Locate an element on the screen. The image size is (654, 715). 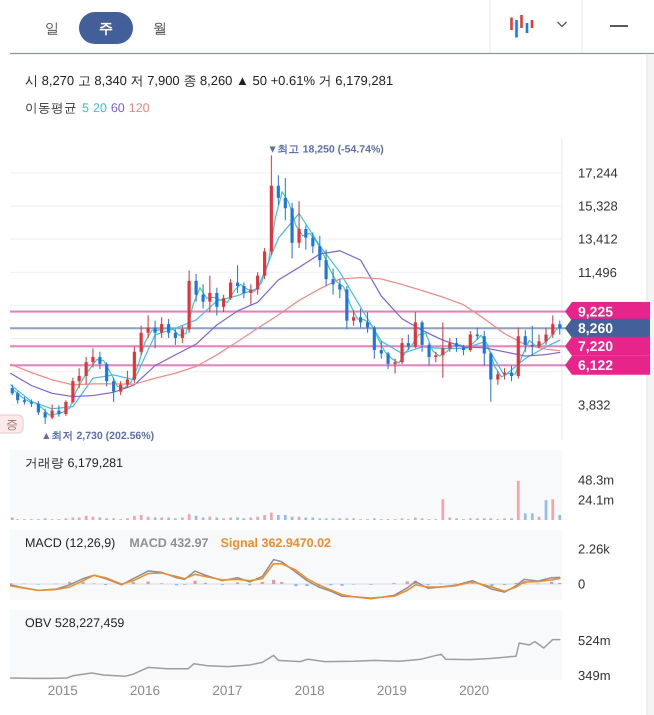
category-label: 일 is located at coordinates (52, 28).